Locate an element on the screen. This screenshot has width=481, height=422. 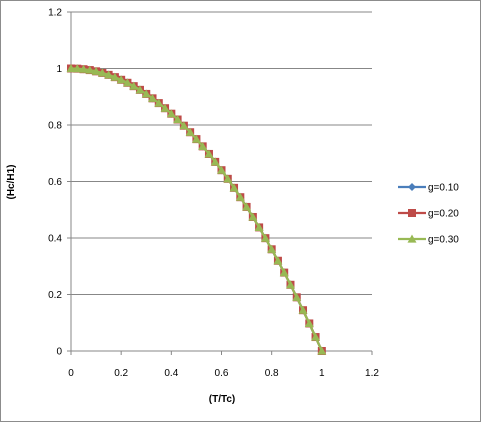
y-tick-label: 1.2 is located at coordinates (55, 13).